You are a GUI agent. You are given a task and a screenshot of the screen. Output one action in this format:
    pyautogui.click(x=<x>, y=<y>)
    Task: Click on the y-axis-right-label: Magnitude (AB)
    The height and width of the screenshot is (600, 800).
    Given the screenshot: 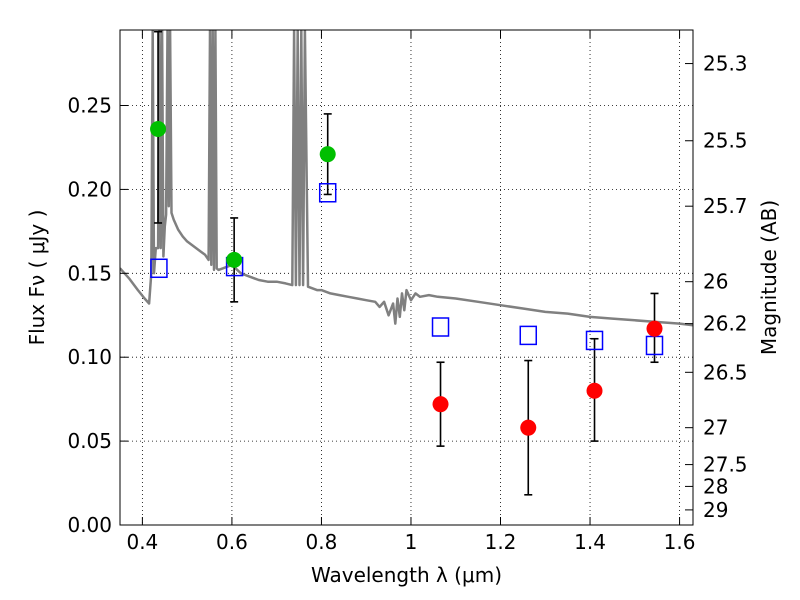 What is the action you would take?
    pyautogui.click(x=769, y=277)
    